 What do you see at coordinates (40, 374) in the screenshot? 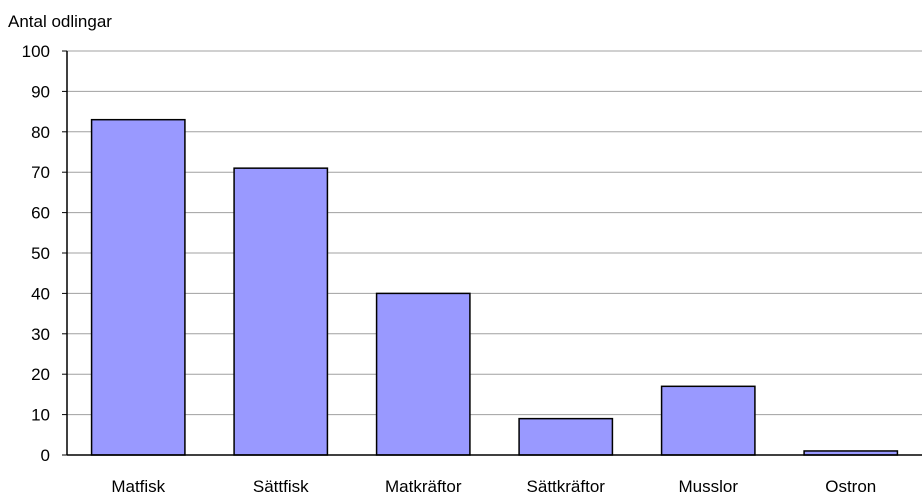
I see `y-tick-label: 20` at bounding box center [40, 374].